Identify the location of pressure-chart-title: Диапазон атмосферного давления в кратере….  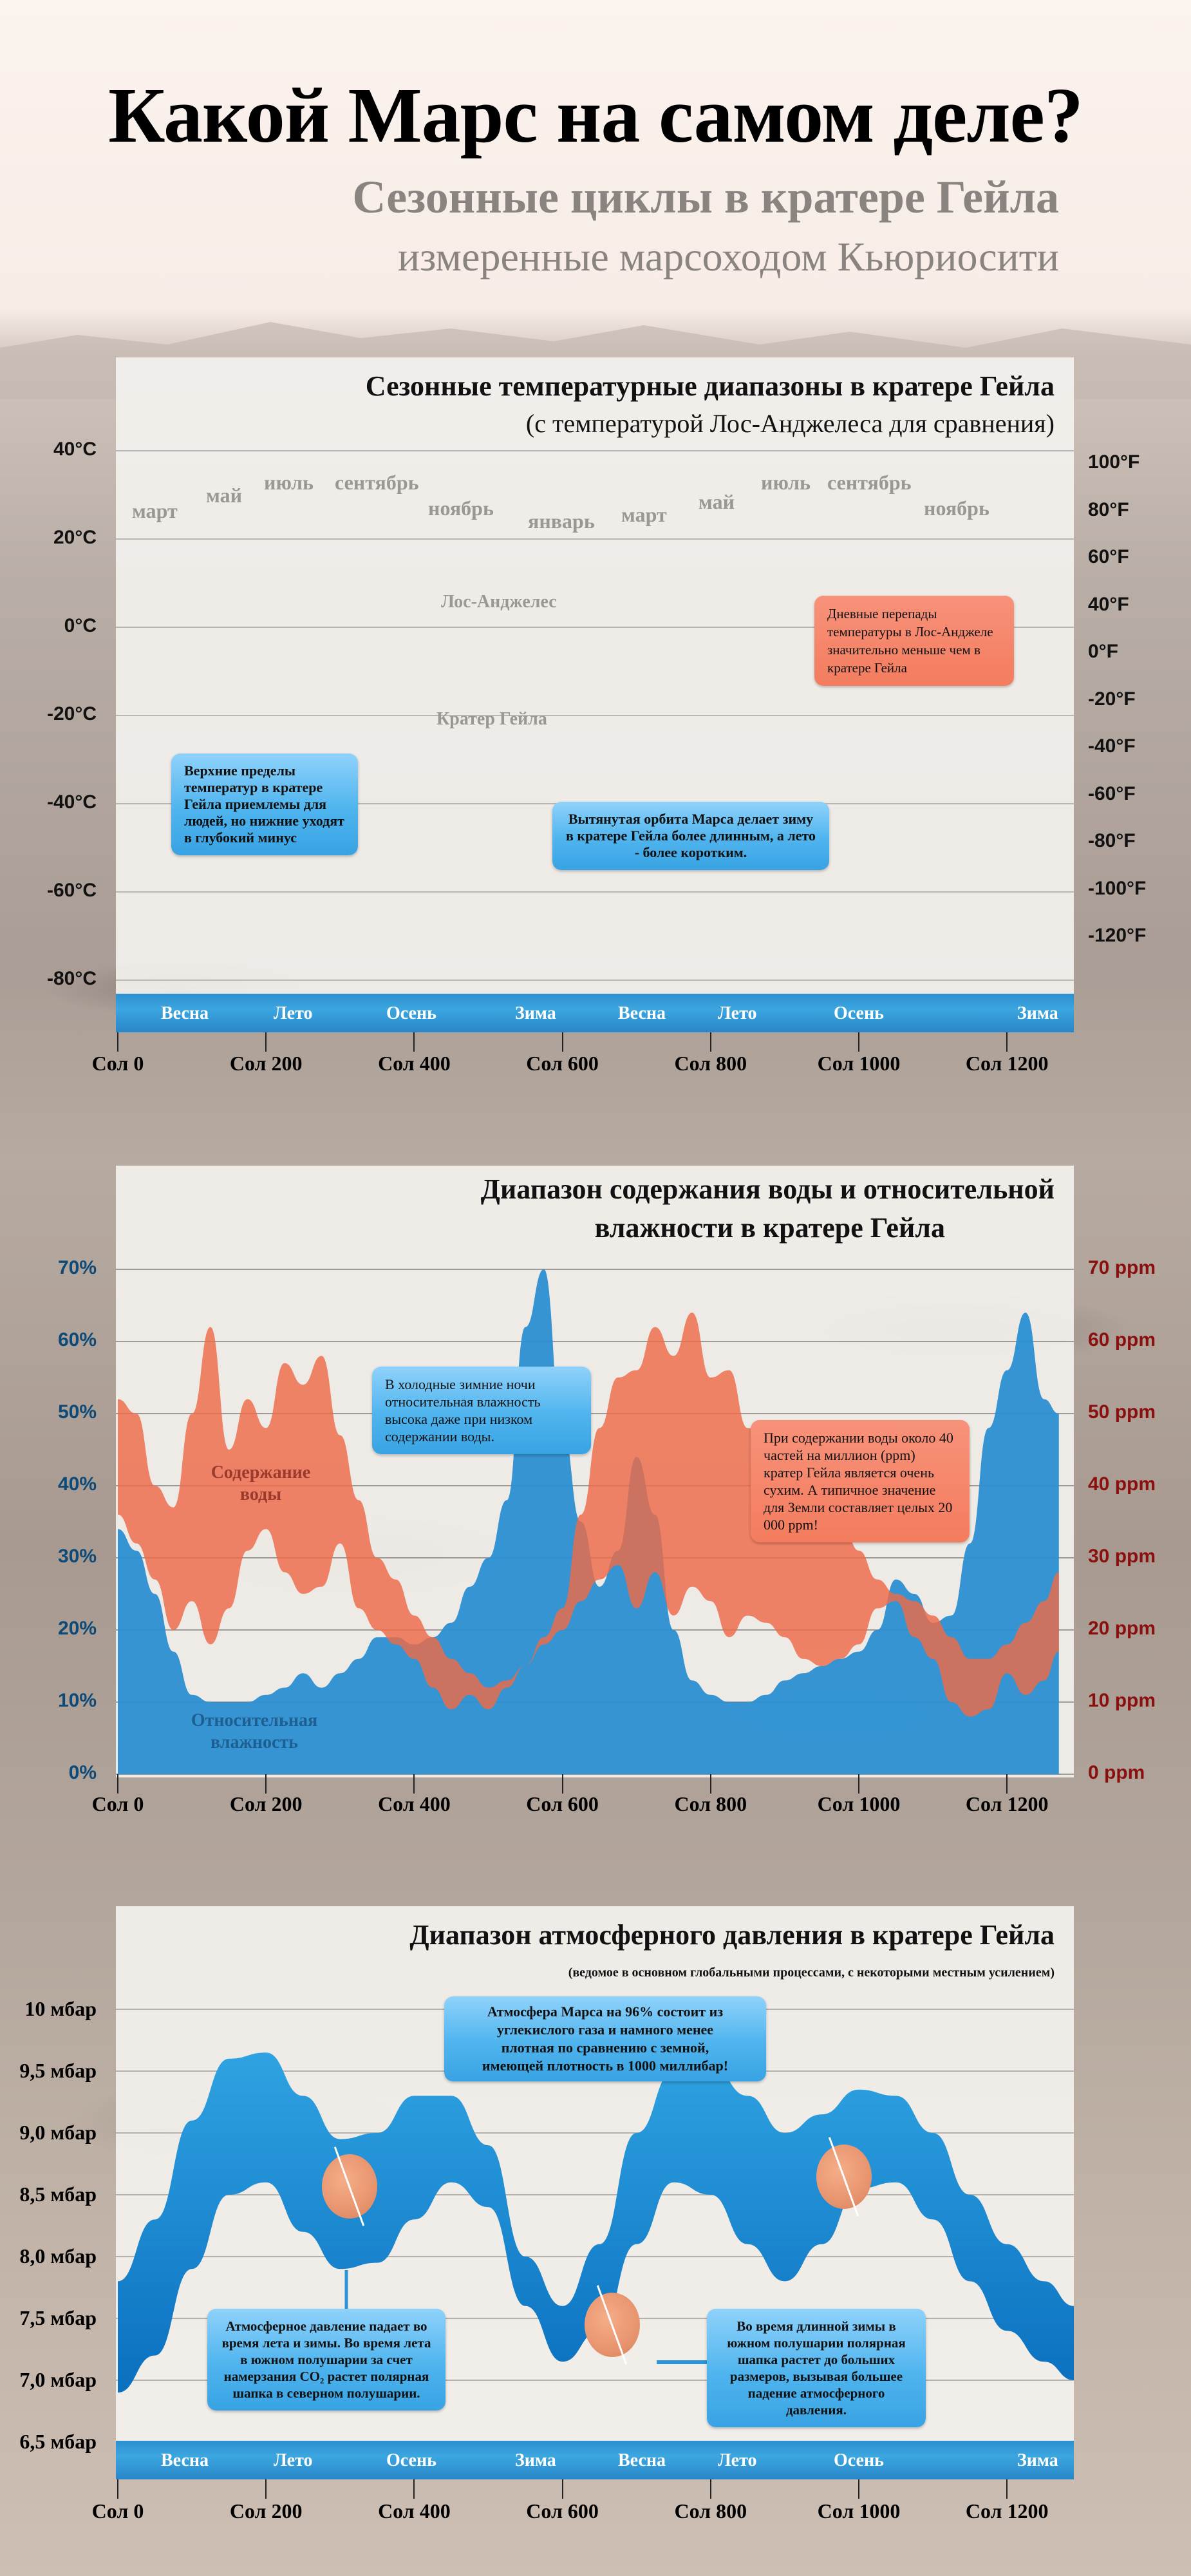
(732, 1935).